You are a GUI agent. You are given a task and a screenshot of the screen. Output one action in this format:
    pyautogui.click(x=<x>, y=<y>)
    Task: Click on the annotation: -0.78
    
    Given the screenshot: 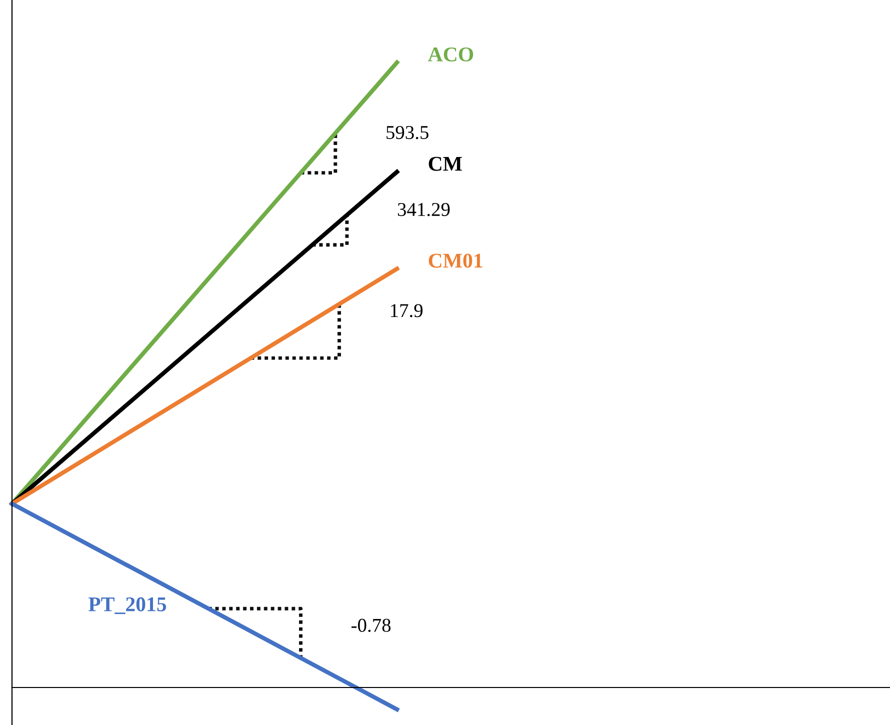 What is the action you would take?
    pyautogui.click(x=371, y=625)
    